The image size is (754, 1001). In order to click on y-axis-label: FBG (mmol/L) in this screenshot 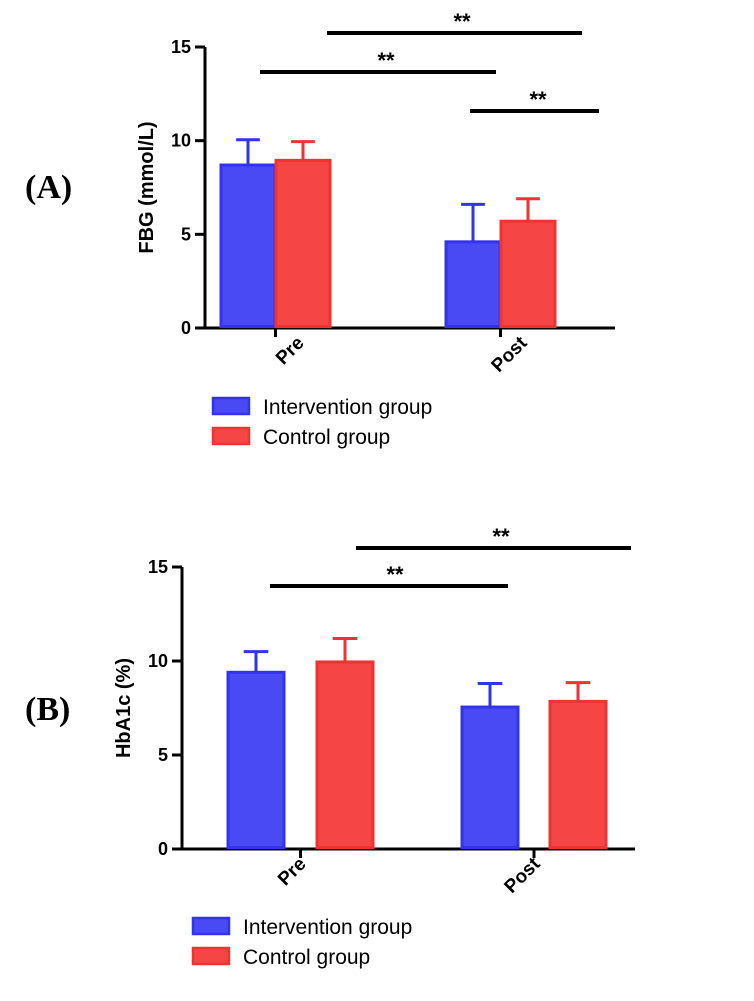, I will do `click(147, 187)`.